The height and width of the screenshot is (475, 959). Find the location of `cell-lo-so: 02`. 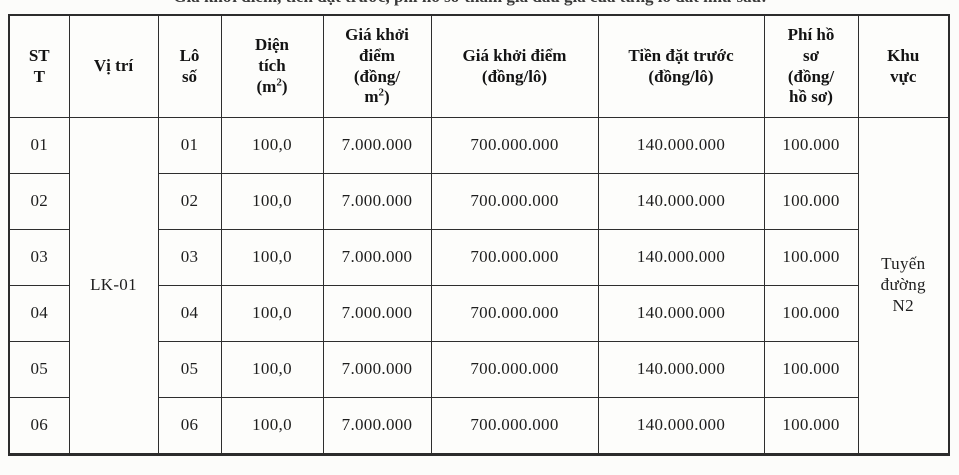

cell-lo-so: 02 is located at coordinates (189, 201).